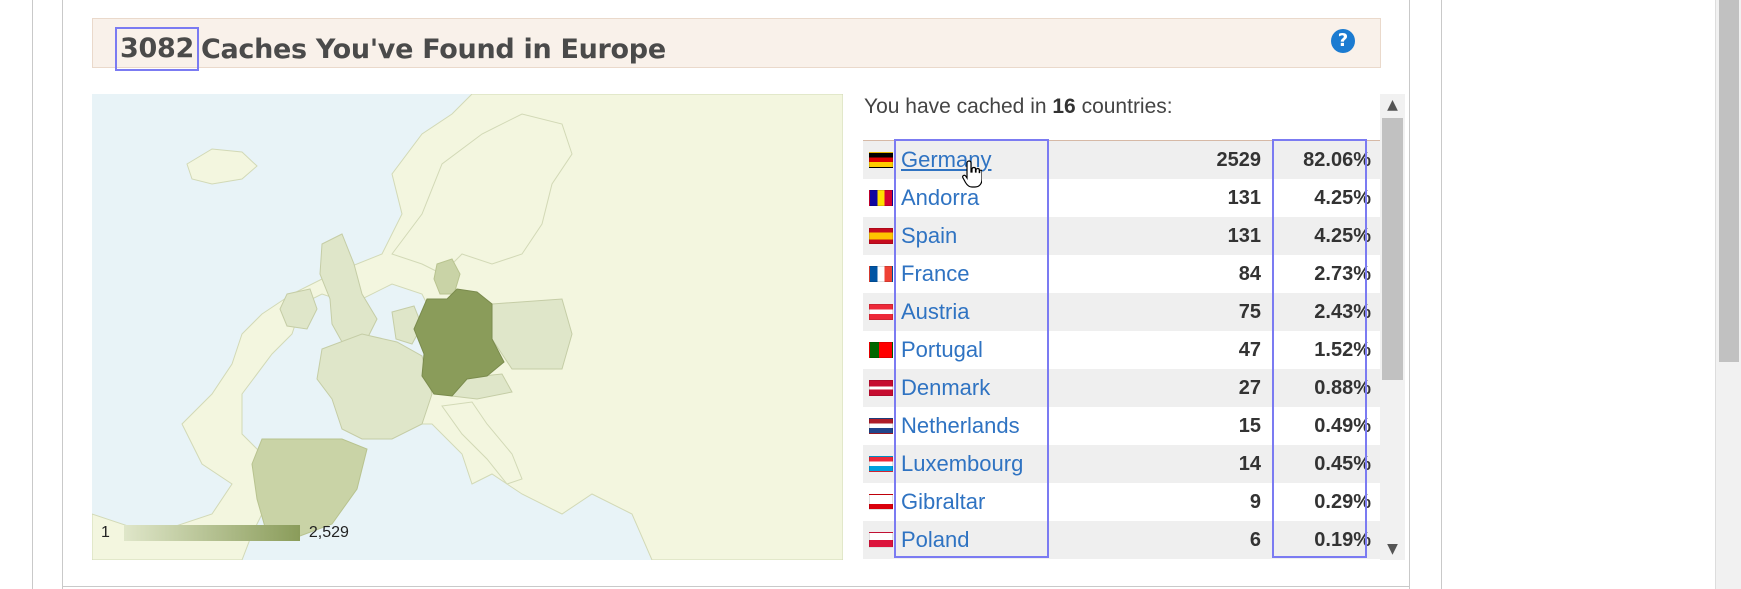 The width and height of the screenshot is (1741, 589). What do you see at coordinates (881, 502) in the screenshot?
I see `flag-gi-icon` at bounding box center [881, 502].